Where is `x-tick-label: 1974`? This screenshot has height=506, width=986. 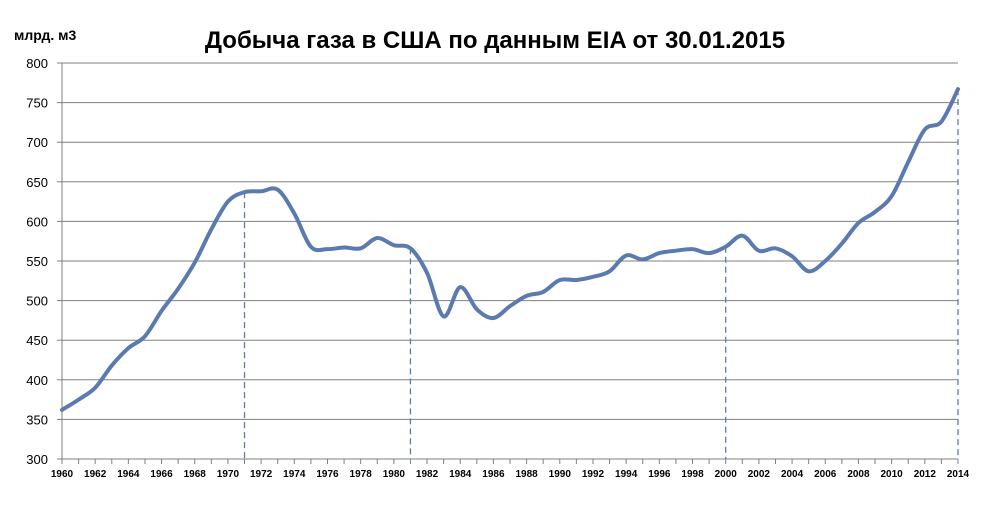 x-tick-label: 1974 is located at coordinates (294, 474).